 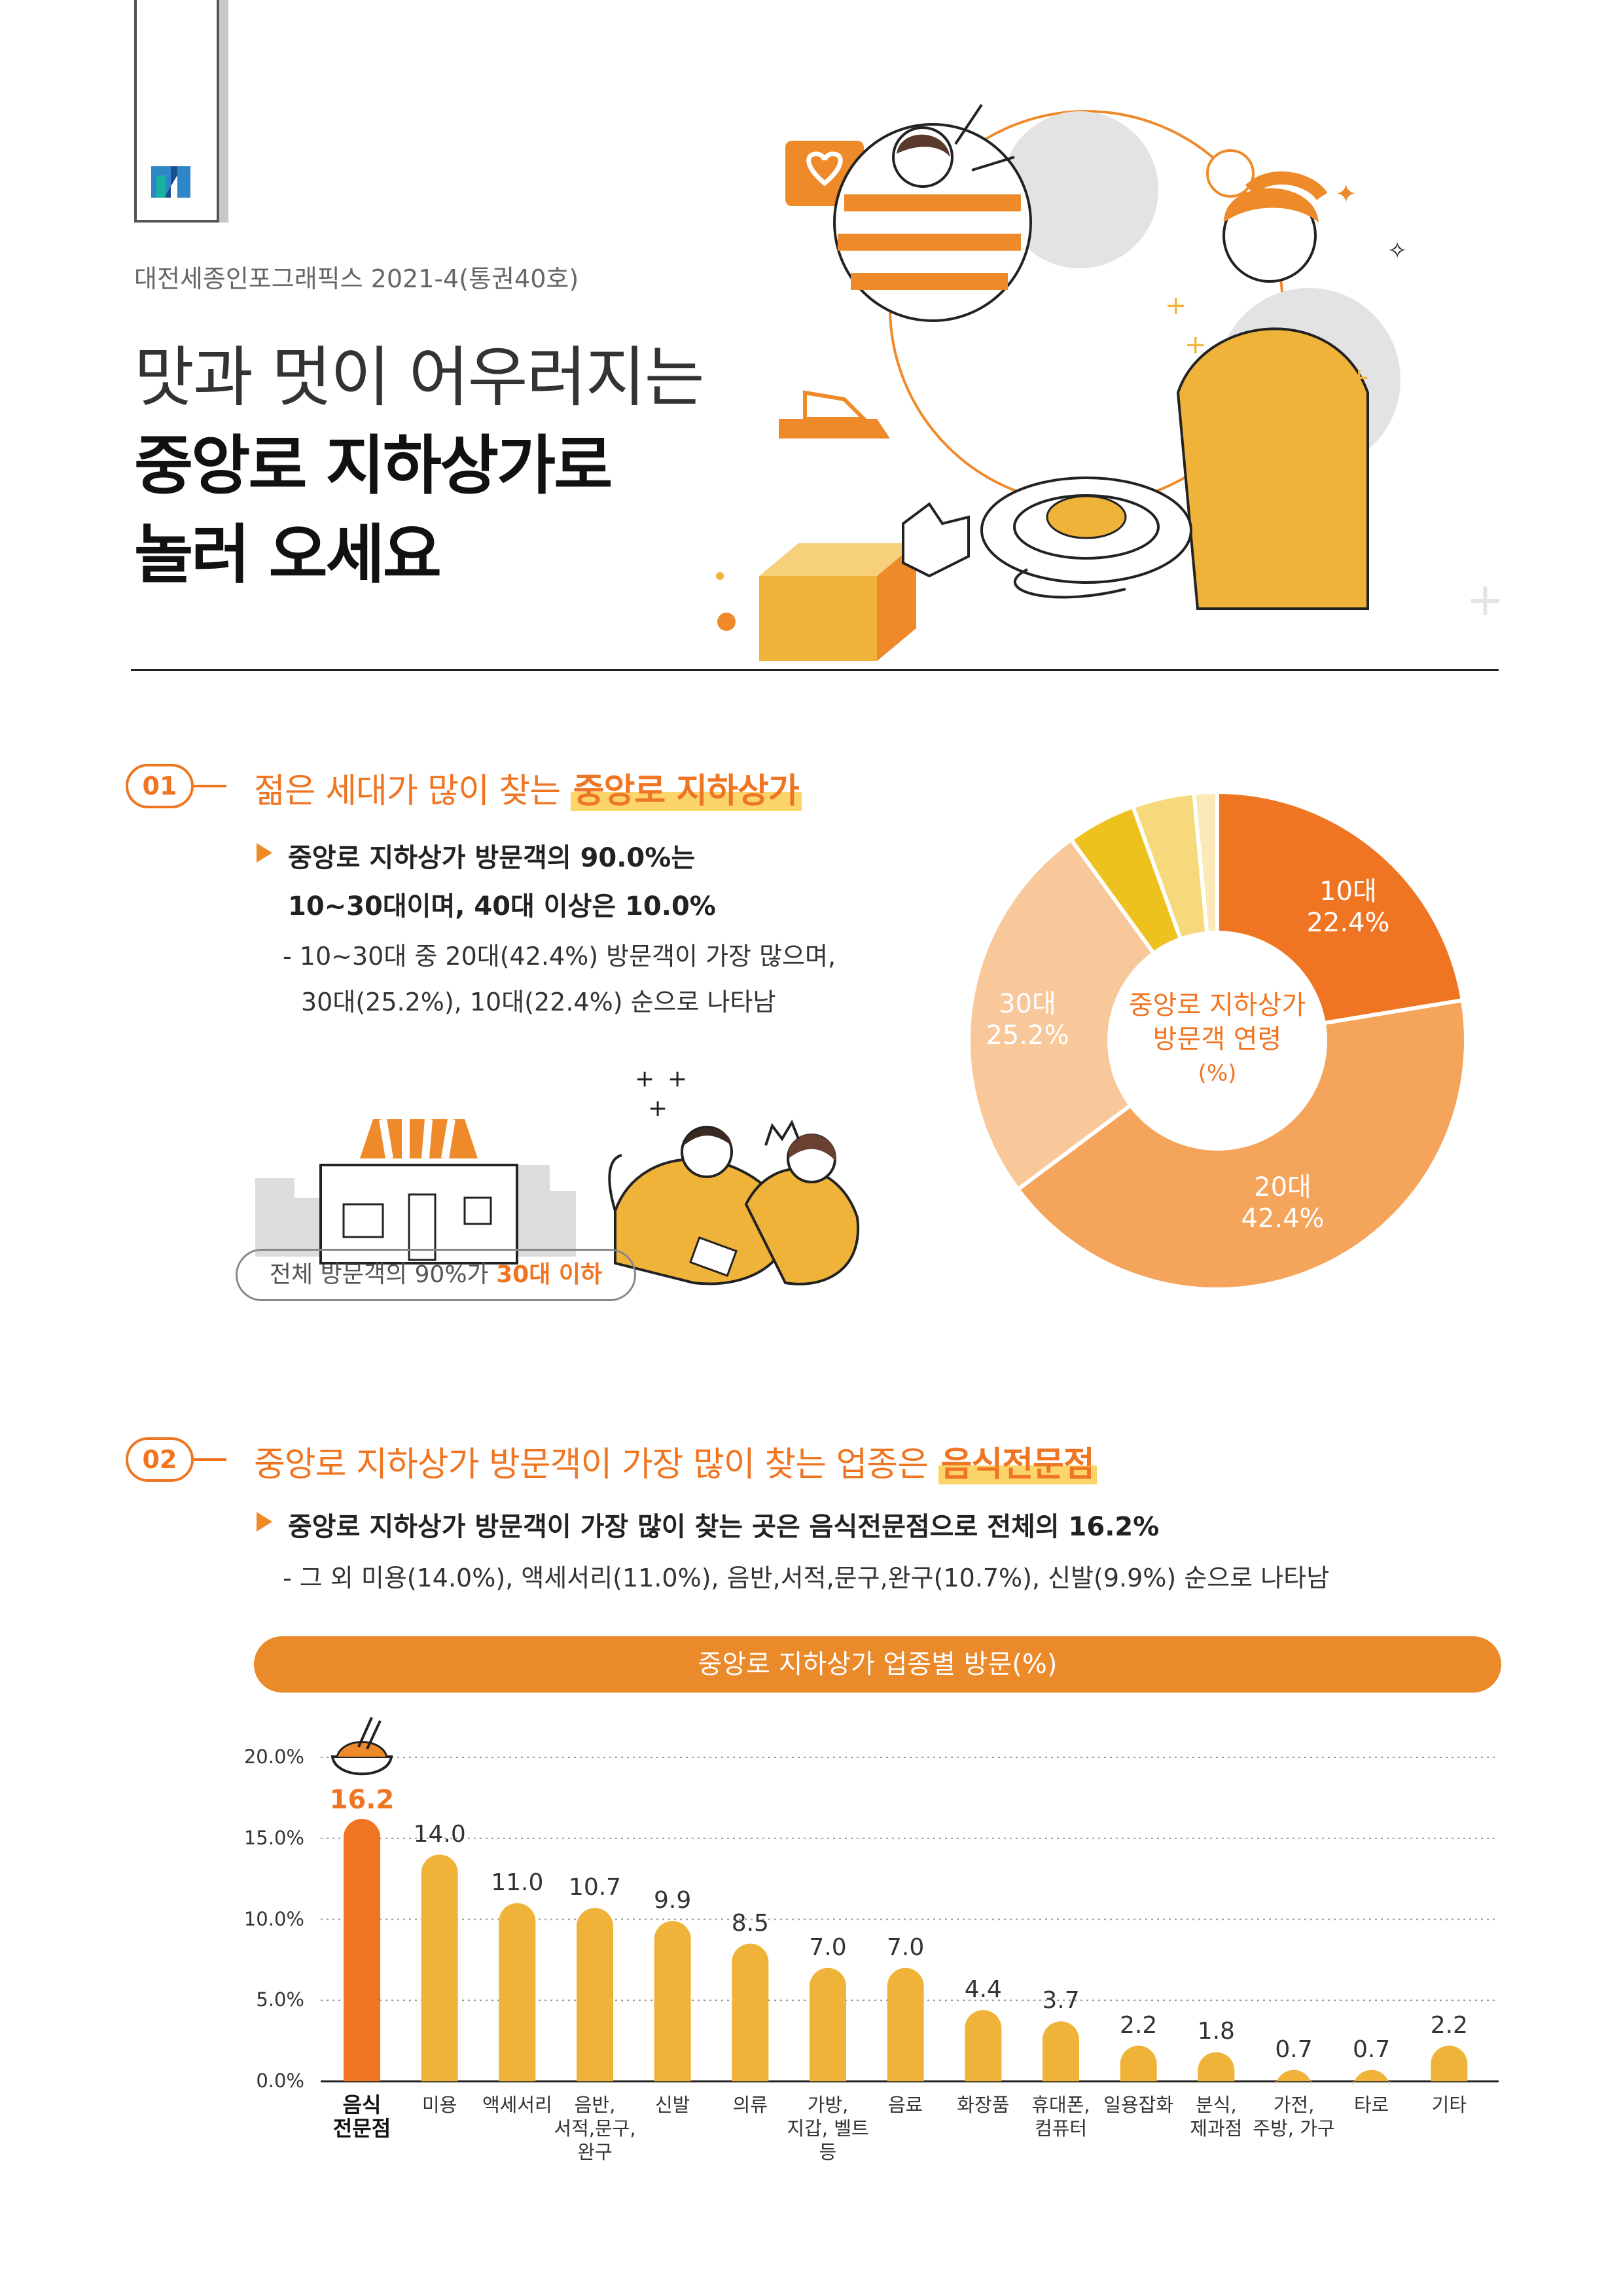 What do you see at coordinates (362, 2116) in the screenshot?
I see `bar-category-label: 음식 전문점` at bounding box center [362, 2116].